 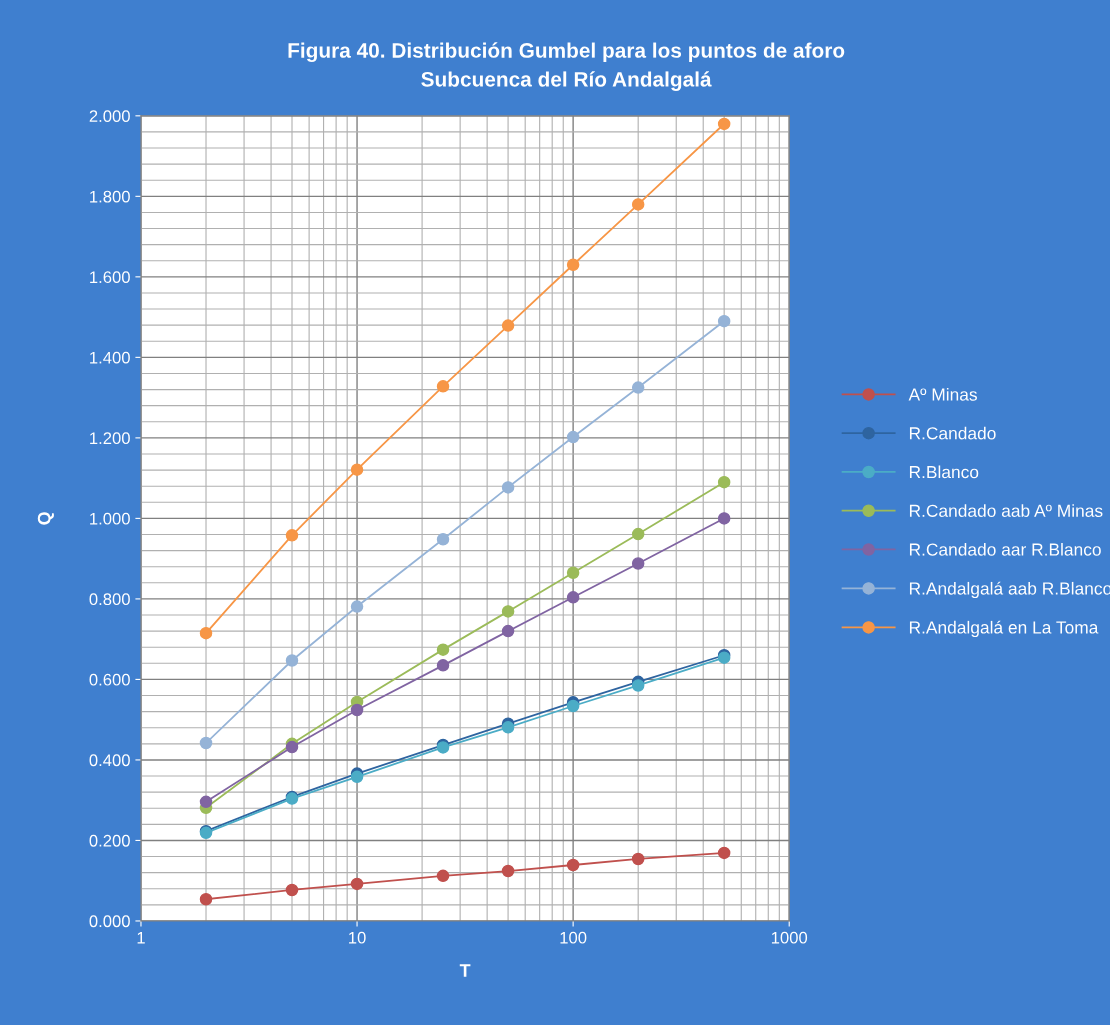 I want to click on y-tick-label: 0.600, so click(x=109, y=679).